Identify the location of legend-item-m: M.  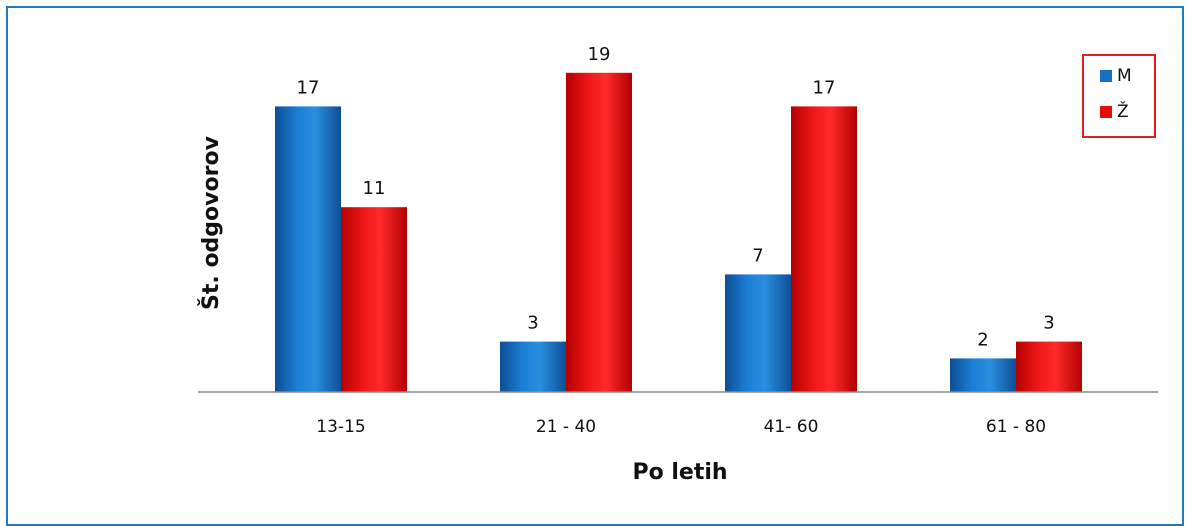
(1116, 76).